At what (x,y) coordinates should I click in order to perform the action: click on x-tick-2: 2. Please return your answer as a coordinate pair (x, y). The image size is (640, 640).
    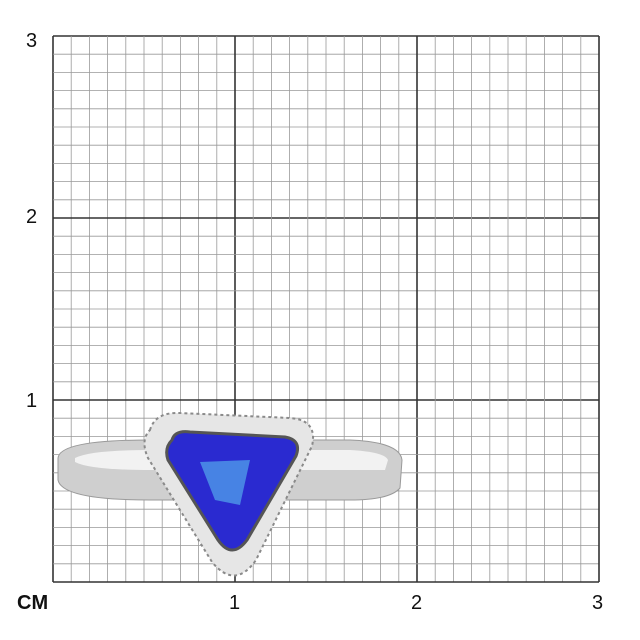
    Looking at the image, I should click on (417, 603).